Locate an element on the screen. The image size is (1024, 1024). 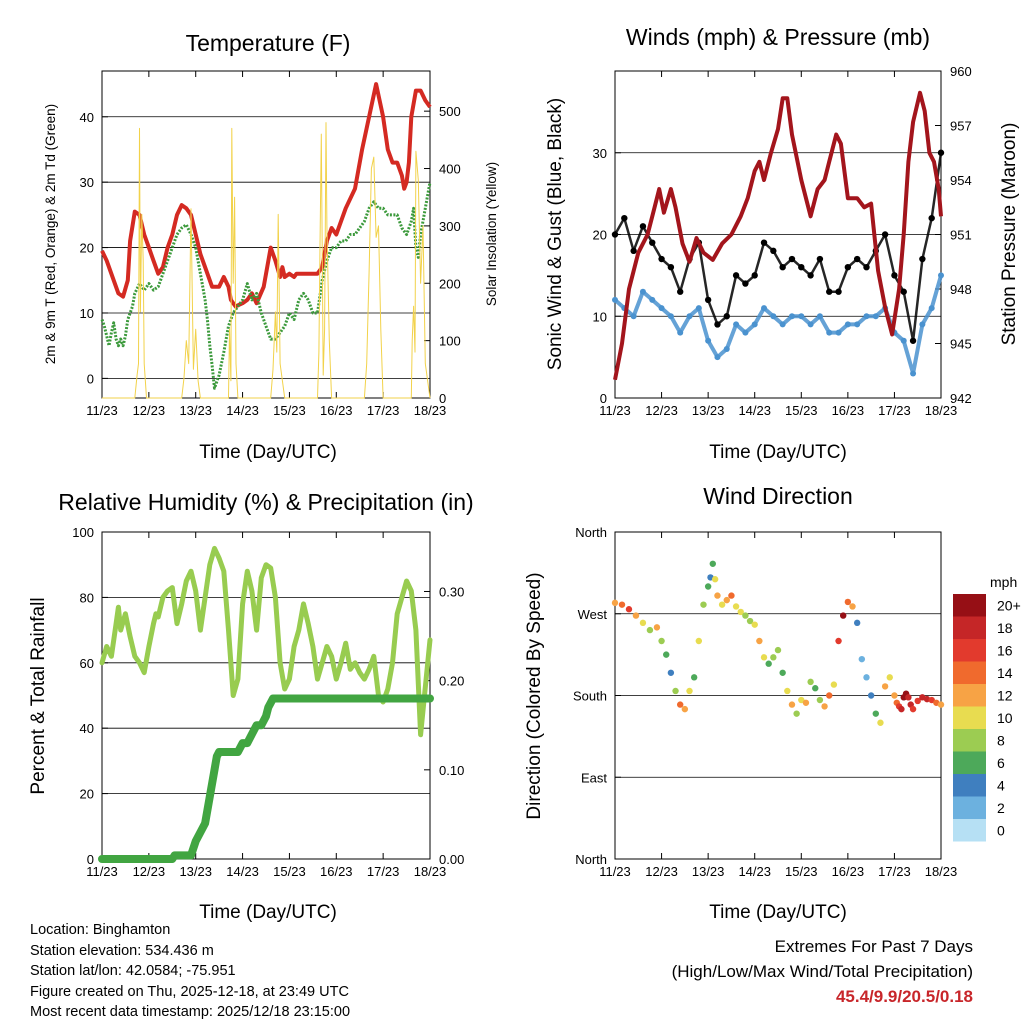
winds-xtick-label: 11/23 is located at coordinates (615, 410).